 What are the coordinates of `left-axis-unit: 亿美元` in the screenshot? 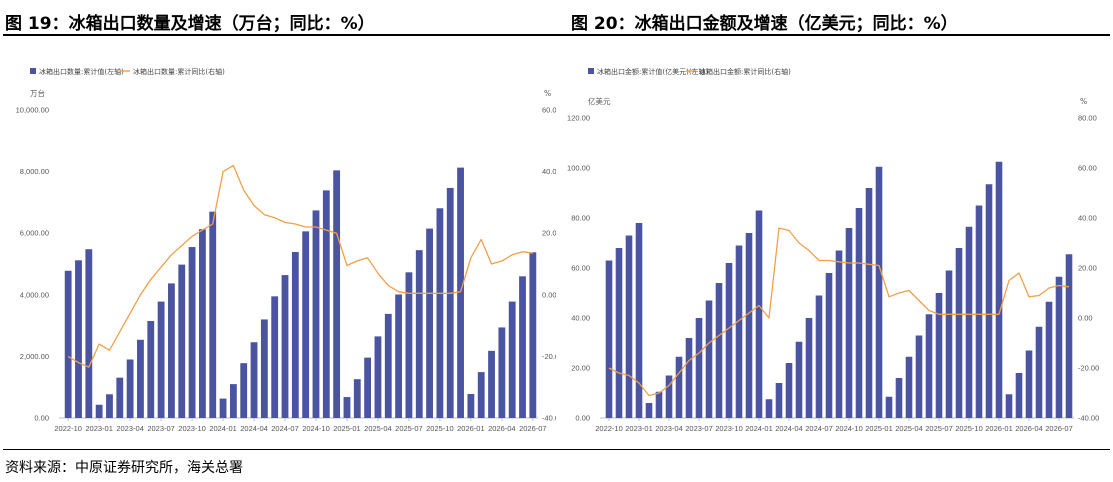 It's located at (599, 101).